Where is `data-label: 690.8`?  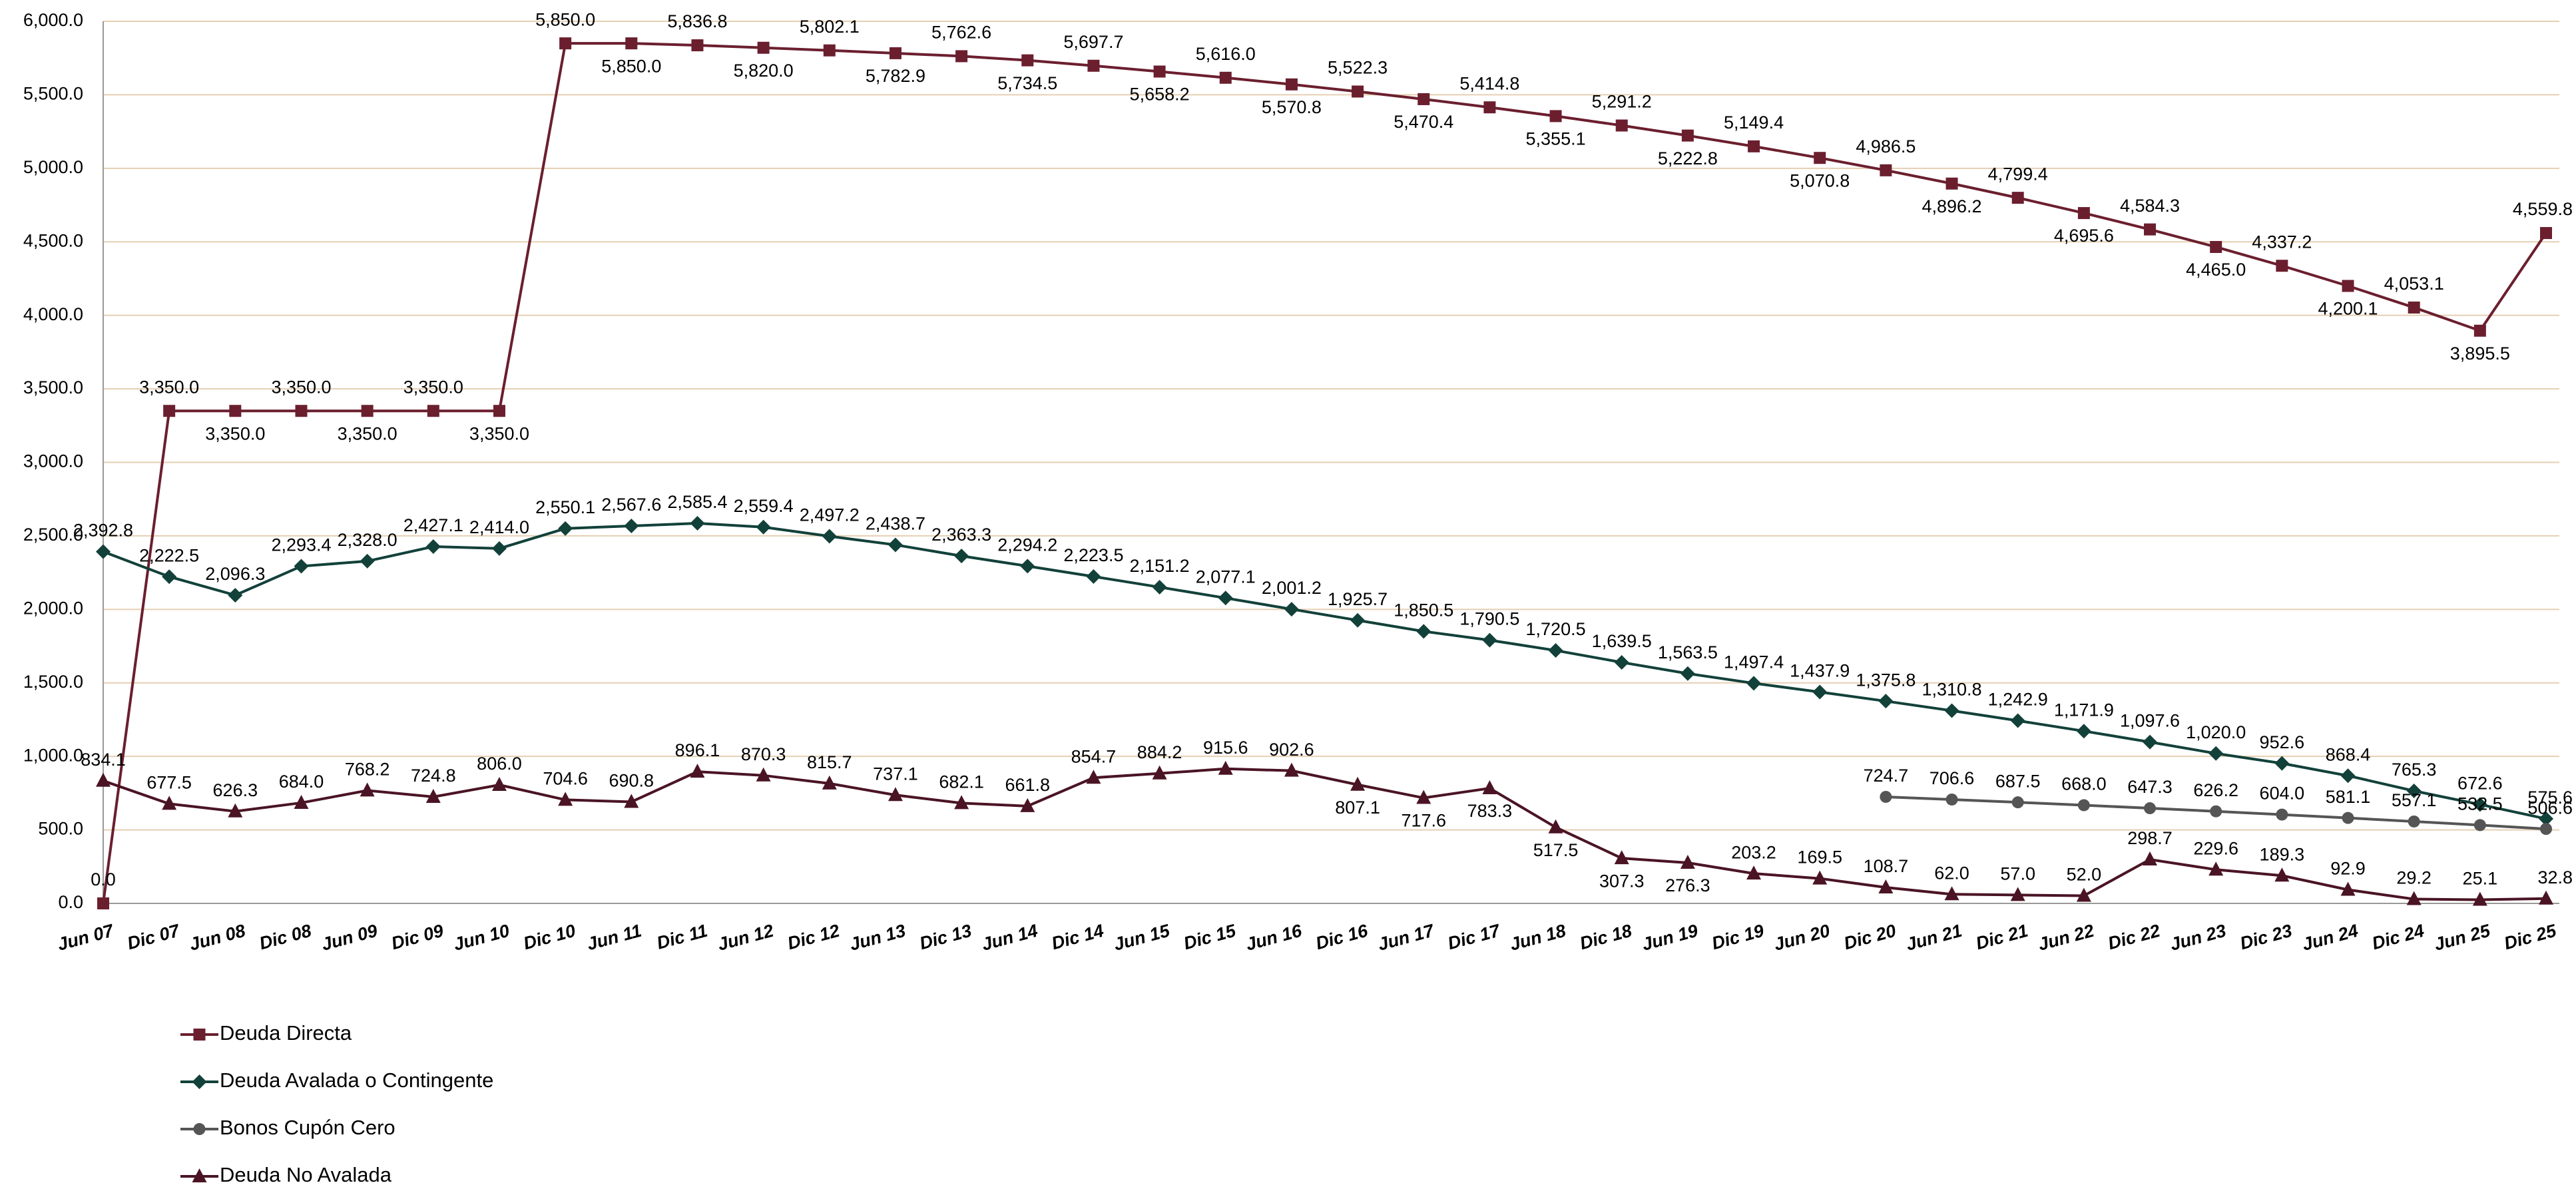
data-label: 690.8 is located at coordinates (632, 781).